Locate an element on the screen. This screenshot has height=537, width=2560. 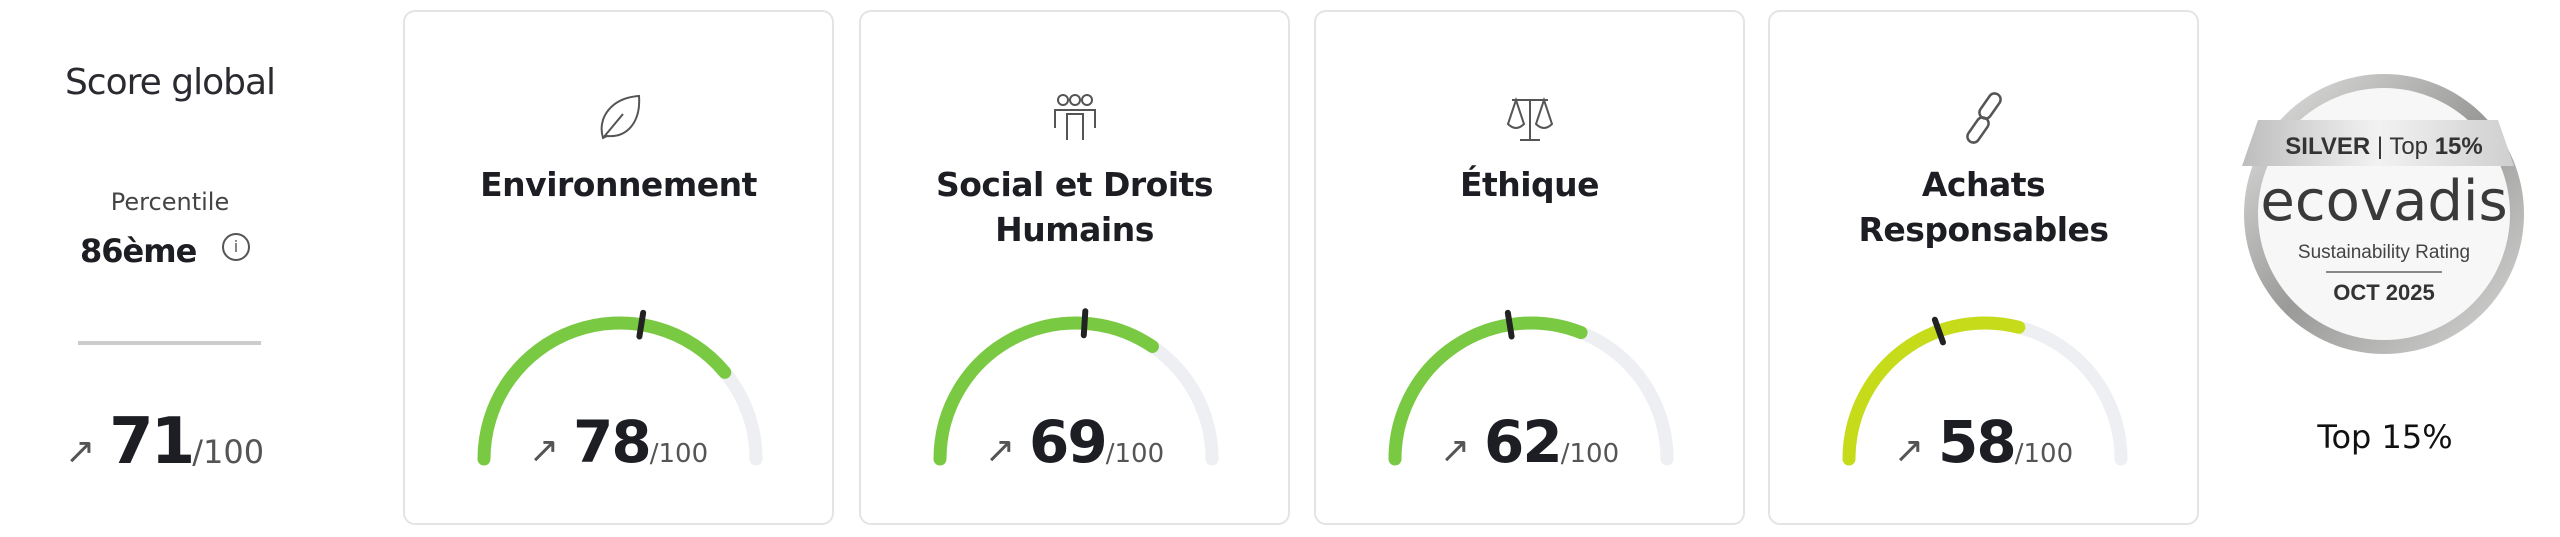
category-score-value: 69 is located at coordinates (1068, 442).